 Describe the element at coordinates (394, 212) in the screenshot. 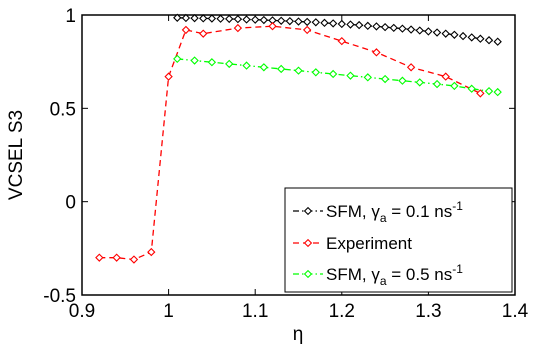

I see `legend-entry-label: SFM, γa = 0.1 ns-1` at that location.